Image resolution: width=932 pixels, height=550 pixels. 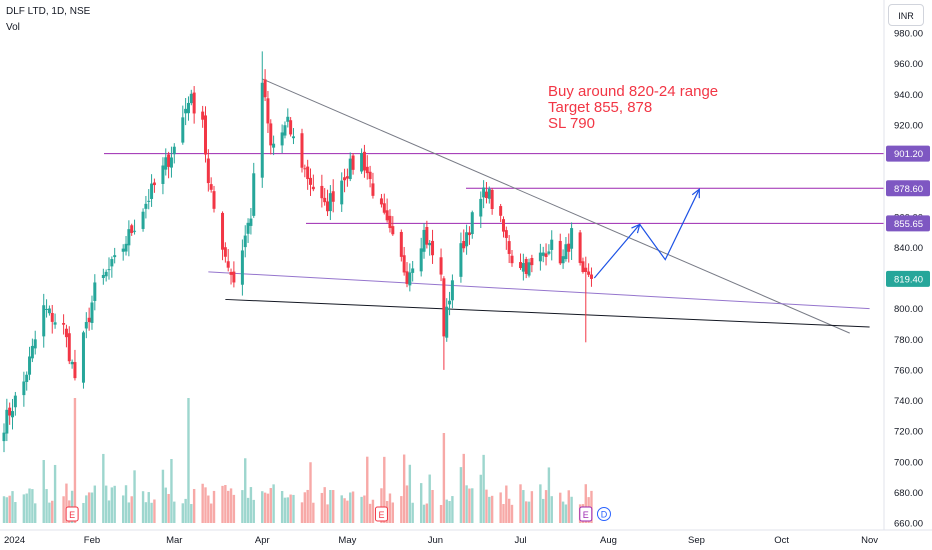 What do you see at coordinates (494, 188) in the screenshot?
I see `horizontal-levels` at bounding box center [494, 188].